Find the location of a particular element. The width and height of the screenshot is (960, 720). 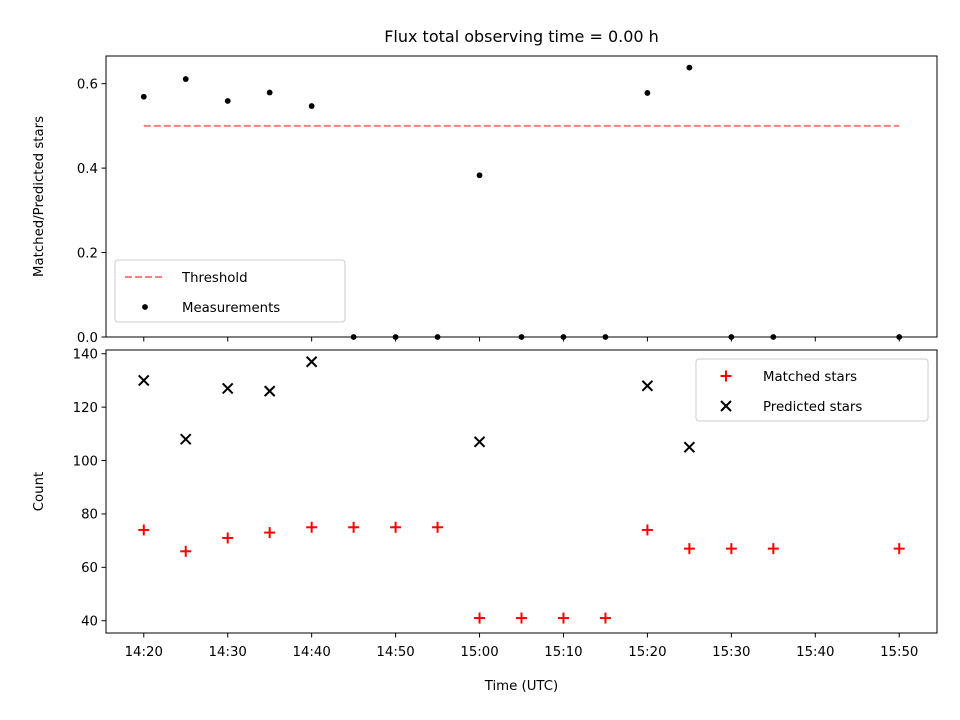

bottom-y-tick-label: 40 is located at coordinates (89, 622).